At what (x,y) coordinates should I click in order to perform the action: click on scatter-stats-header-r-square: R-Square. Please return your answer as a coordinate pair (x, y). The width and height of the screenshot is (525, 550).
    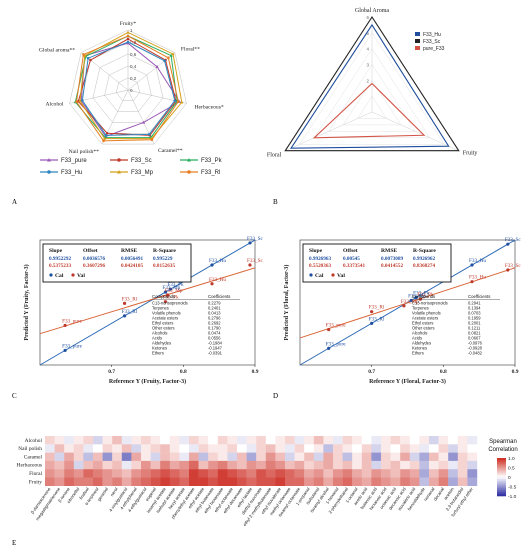
    Looking at the image, I should click on (424, 251).